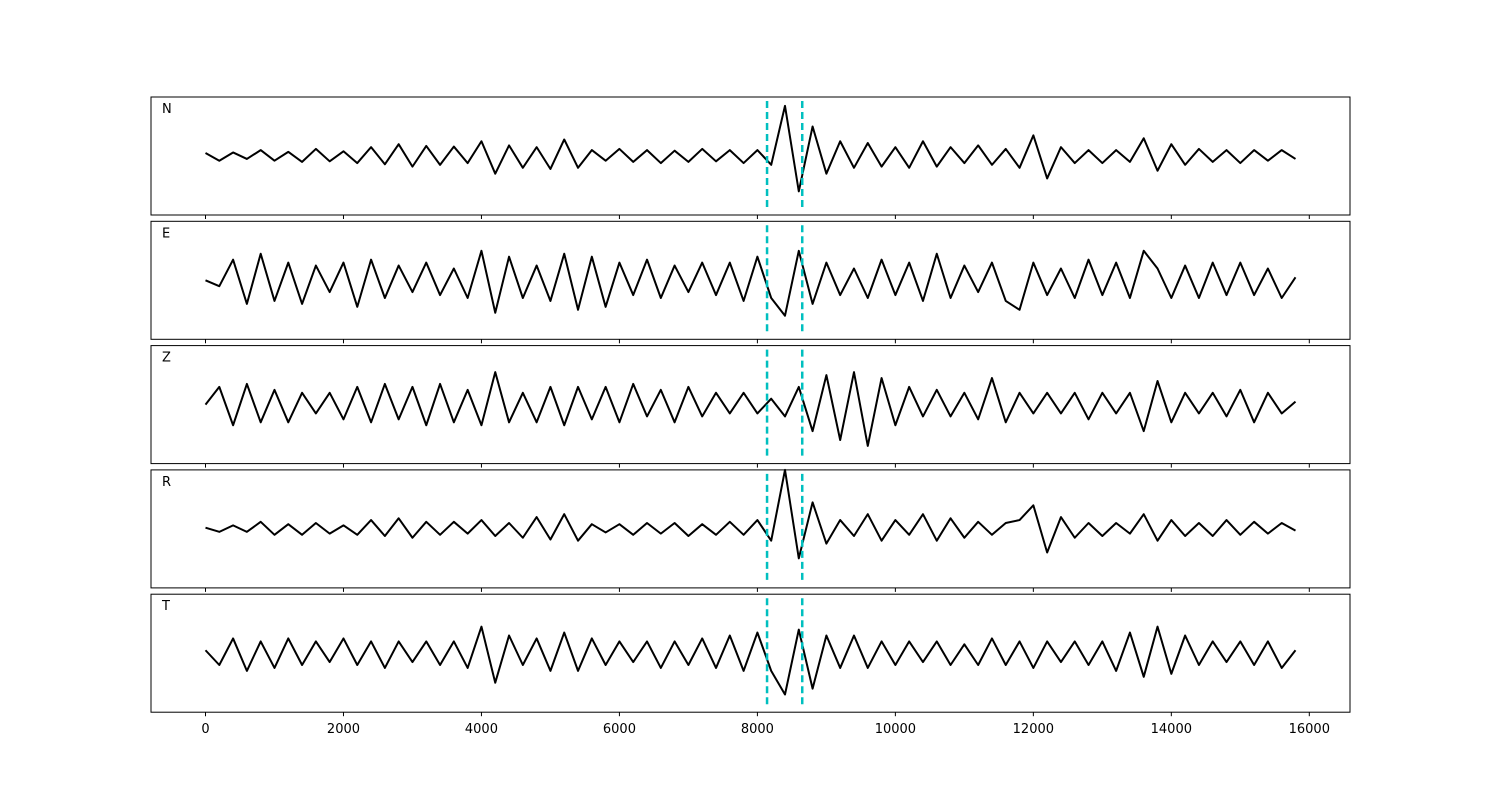 Image resolution: width=1500 pixels, height=804 pixels. I want to click on panel-label: T, so click(165, 606).